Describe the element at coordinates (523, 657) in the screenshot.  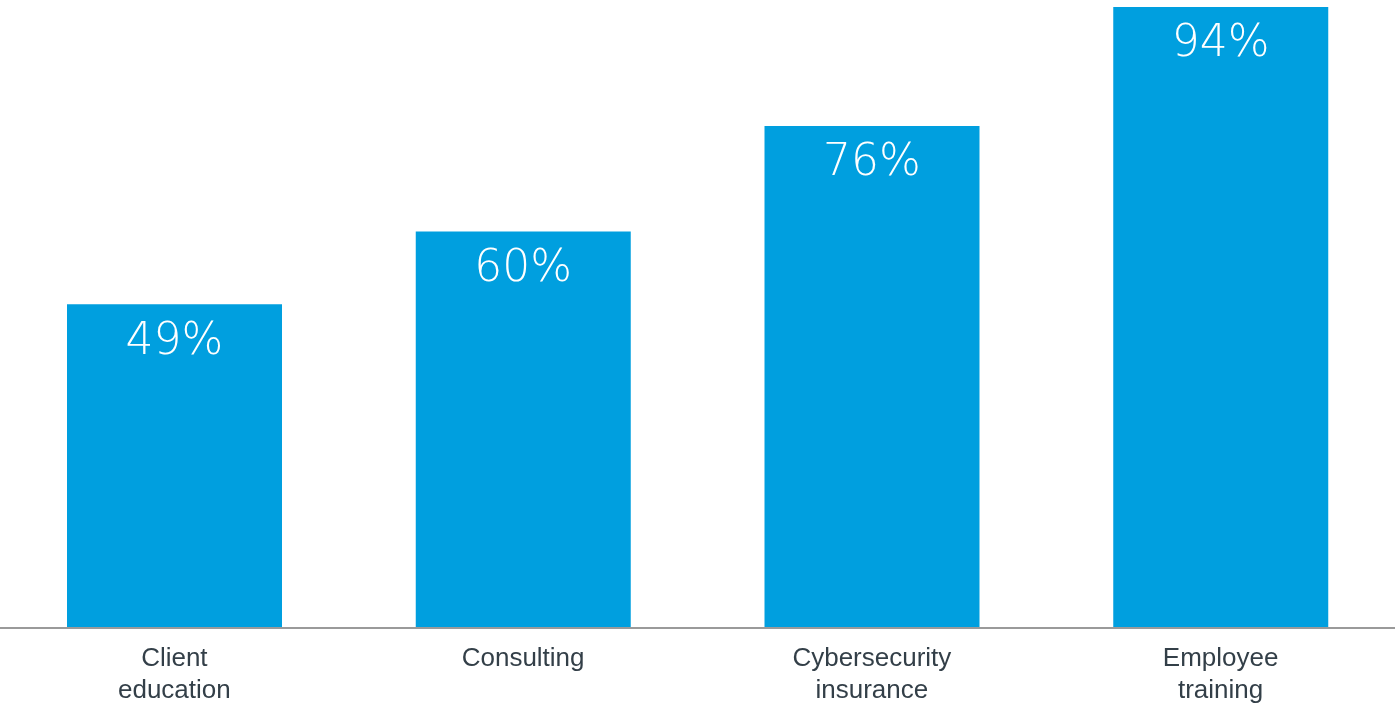
I see `x-tick-label: Consulting` at that location.